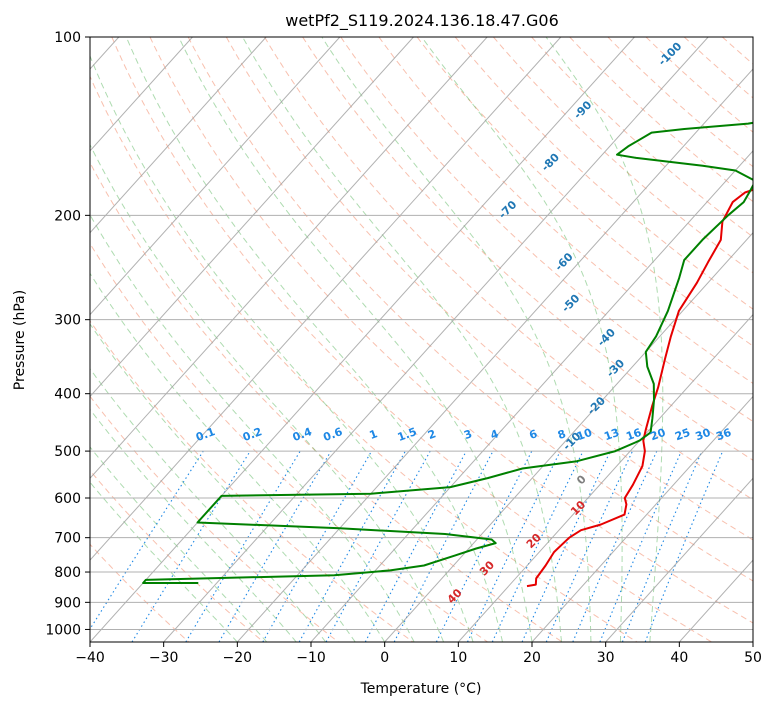  What do you see at coordinates (507, 209) in the screenshot?
I see `isotherm-label: -70` at bounding box center [507, 209].